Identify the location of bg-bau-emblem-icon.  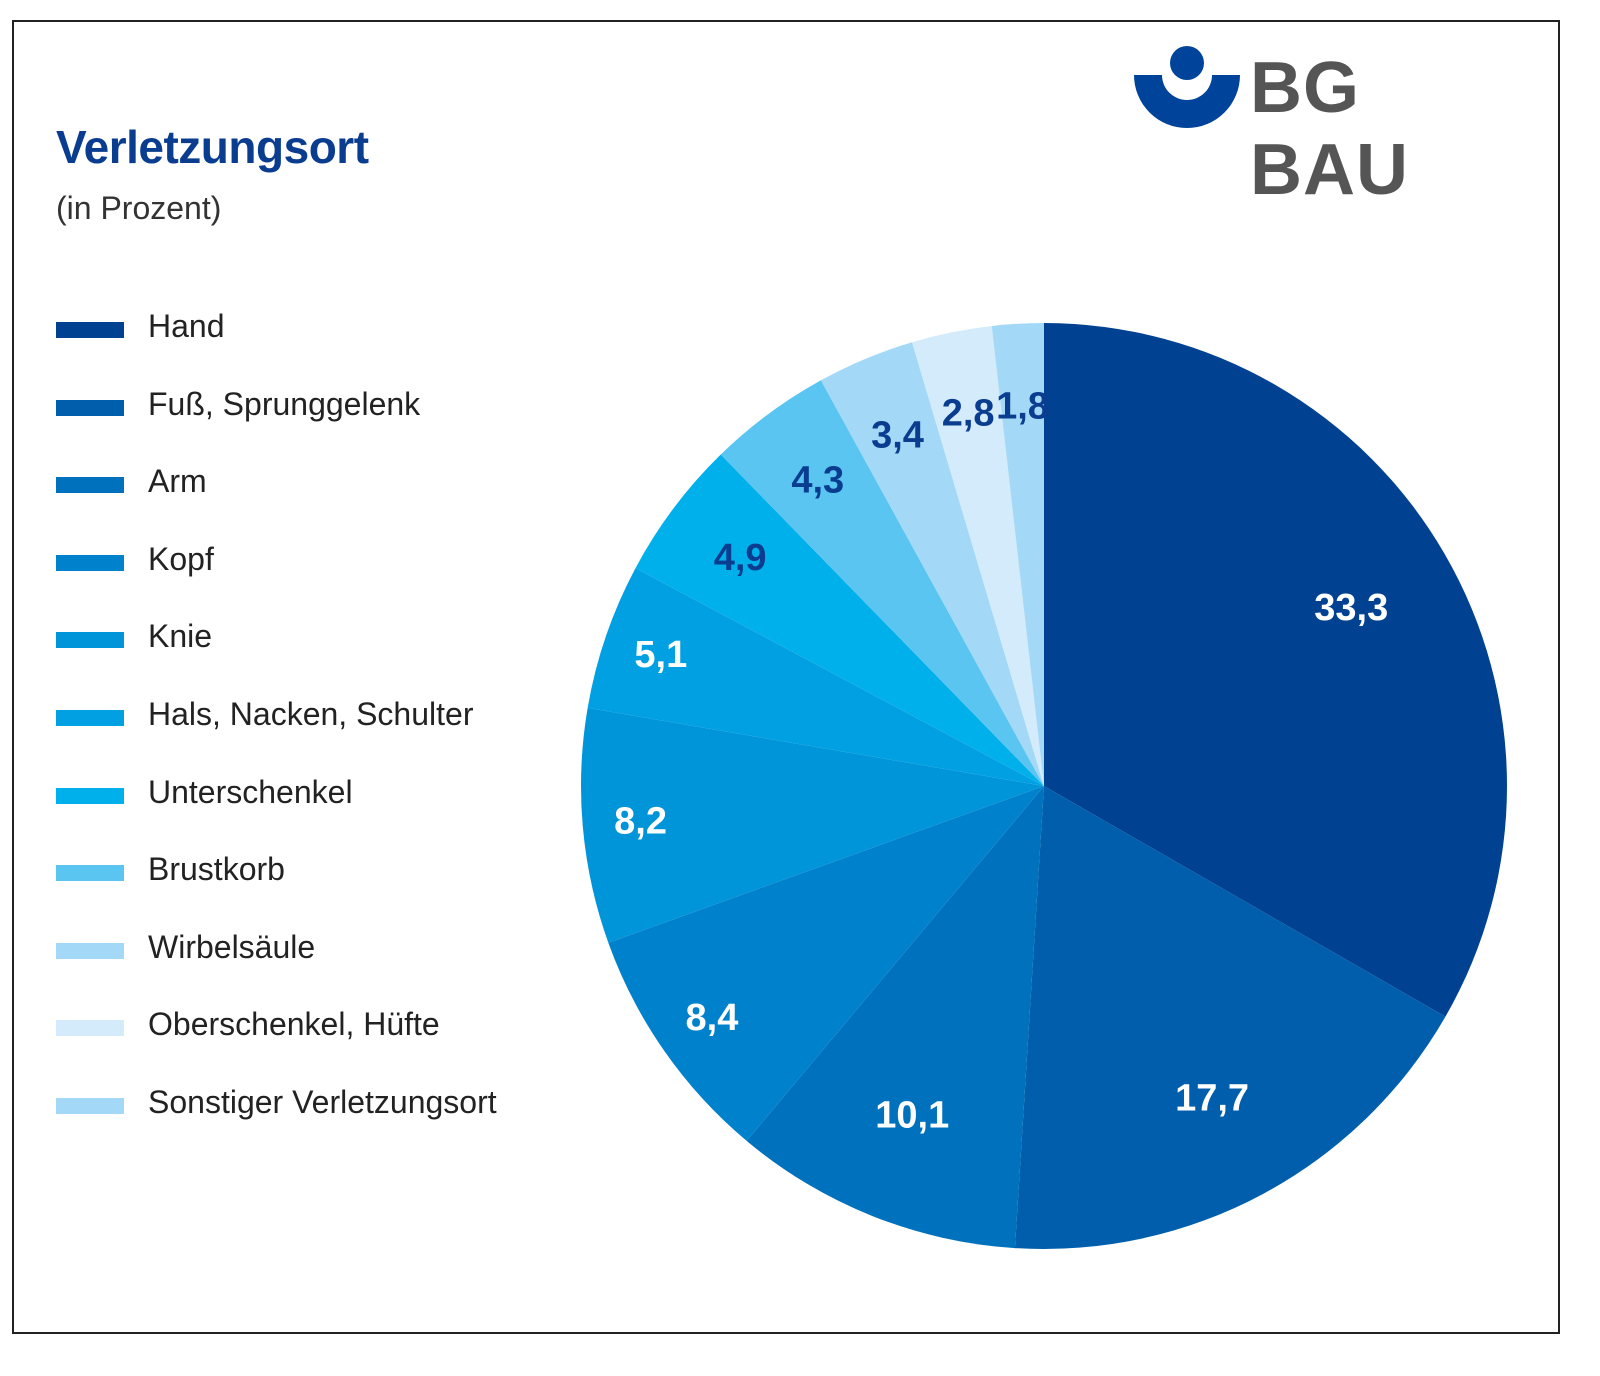
(1187, 87).